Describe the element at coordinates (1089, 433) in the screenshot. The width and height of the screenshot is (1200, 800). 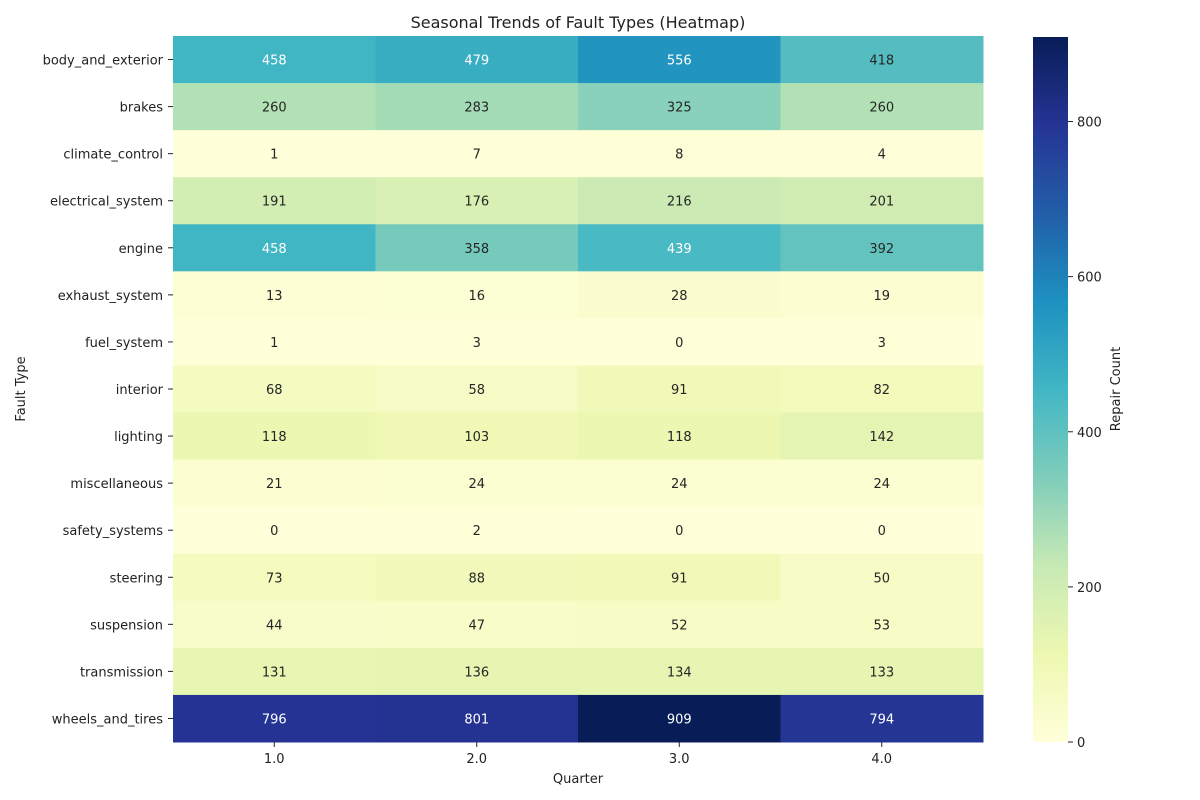
I see `colorbar-tick-label: 400` at that location.